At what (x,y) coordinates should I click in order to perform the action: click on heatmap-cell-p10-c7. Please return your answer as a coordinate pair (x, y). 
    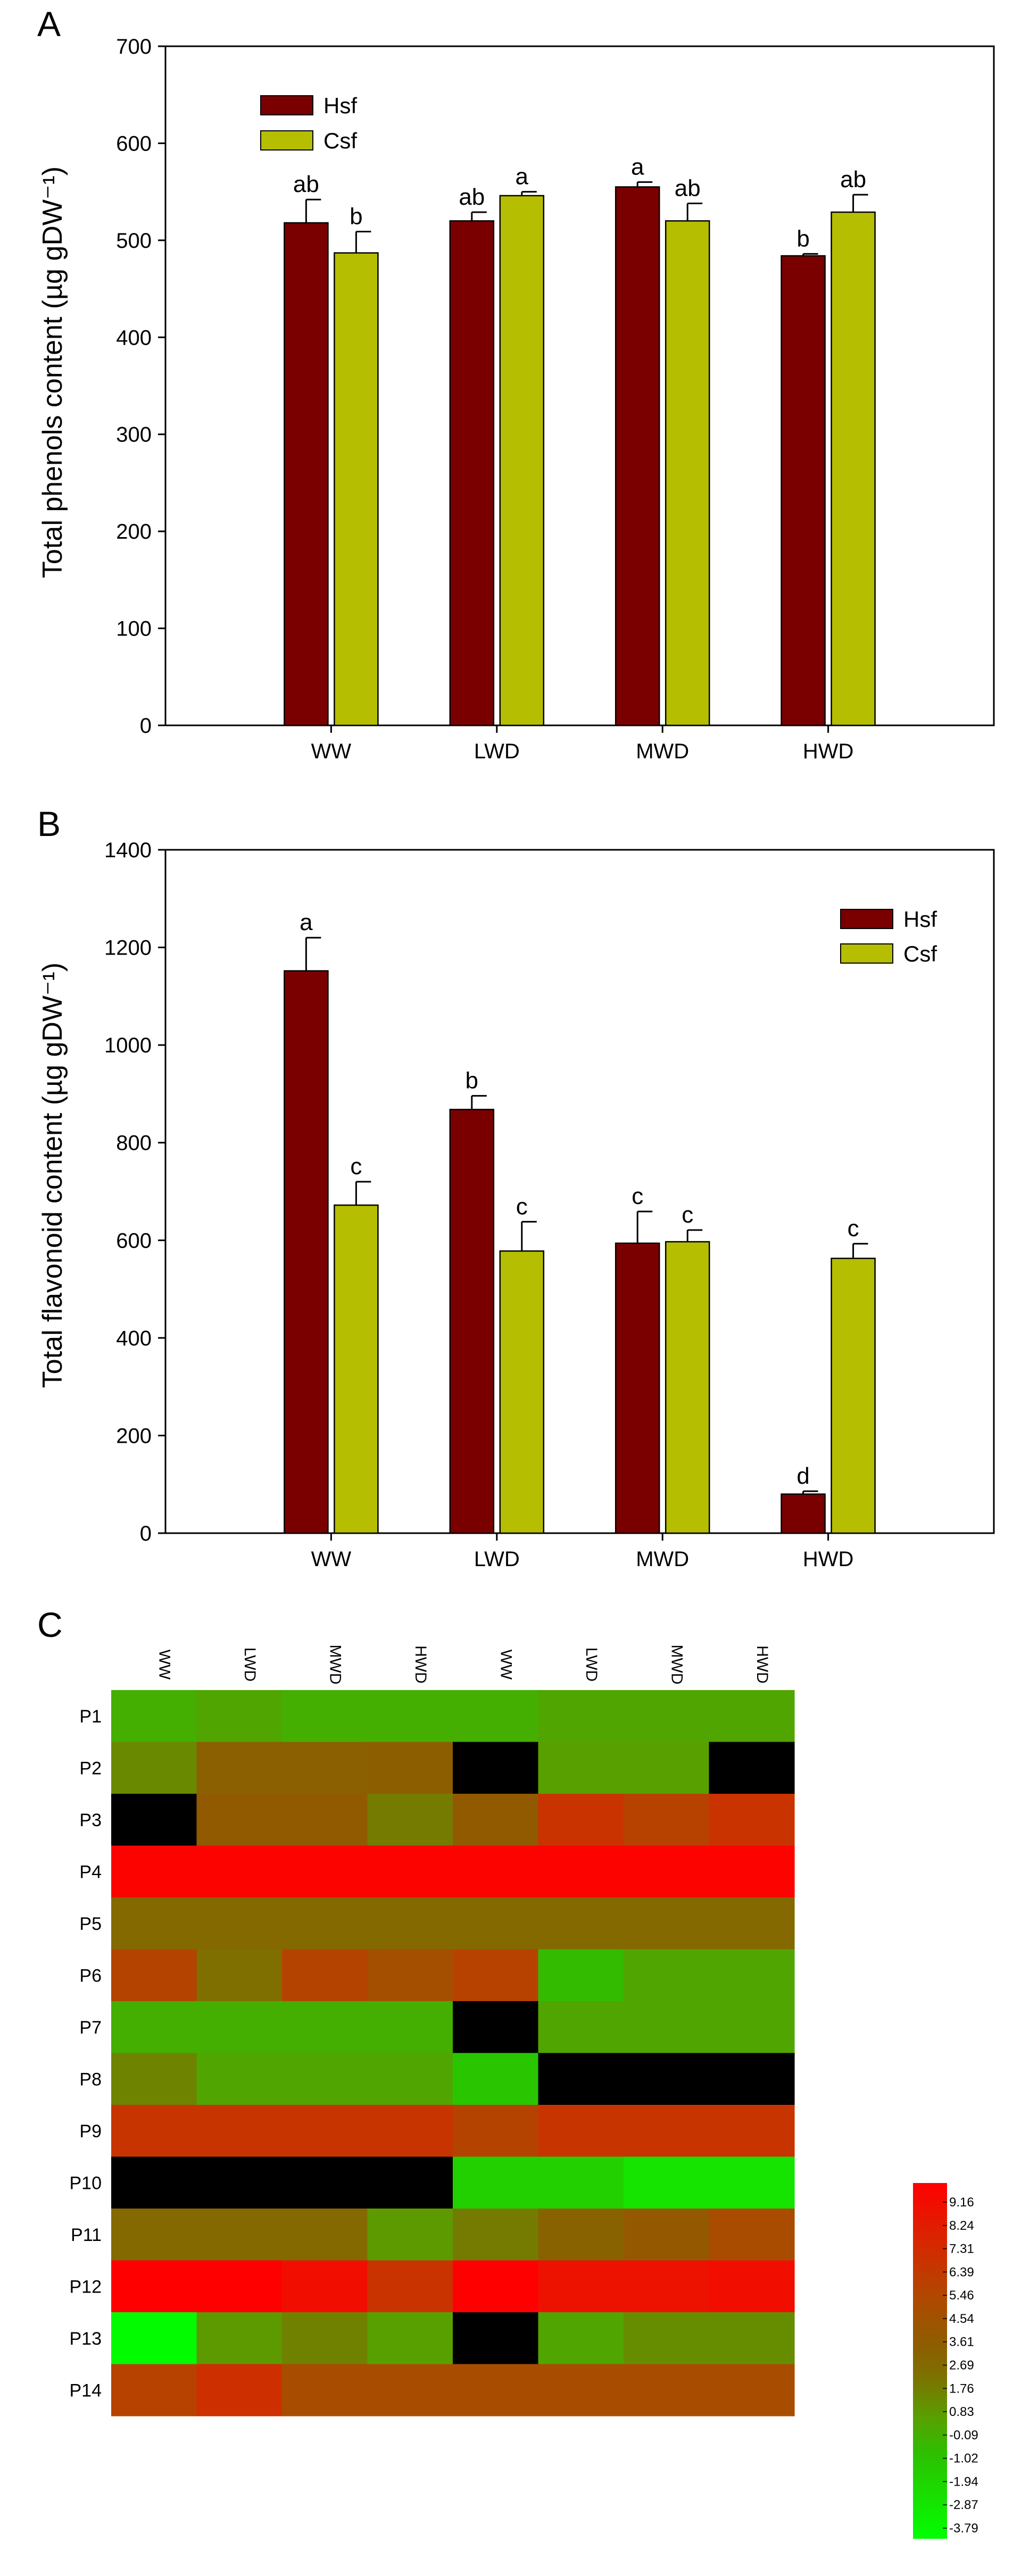
    Looking at the image, I should click on (667, 2182).